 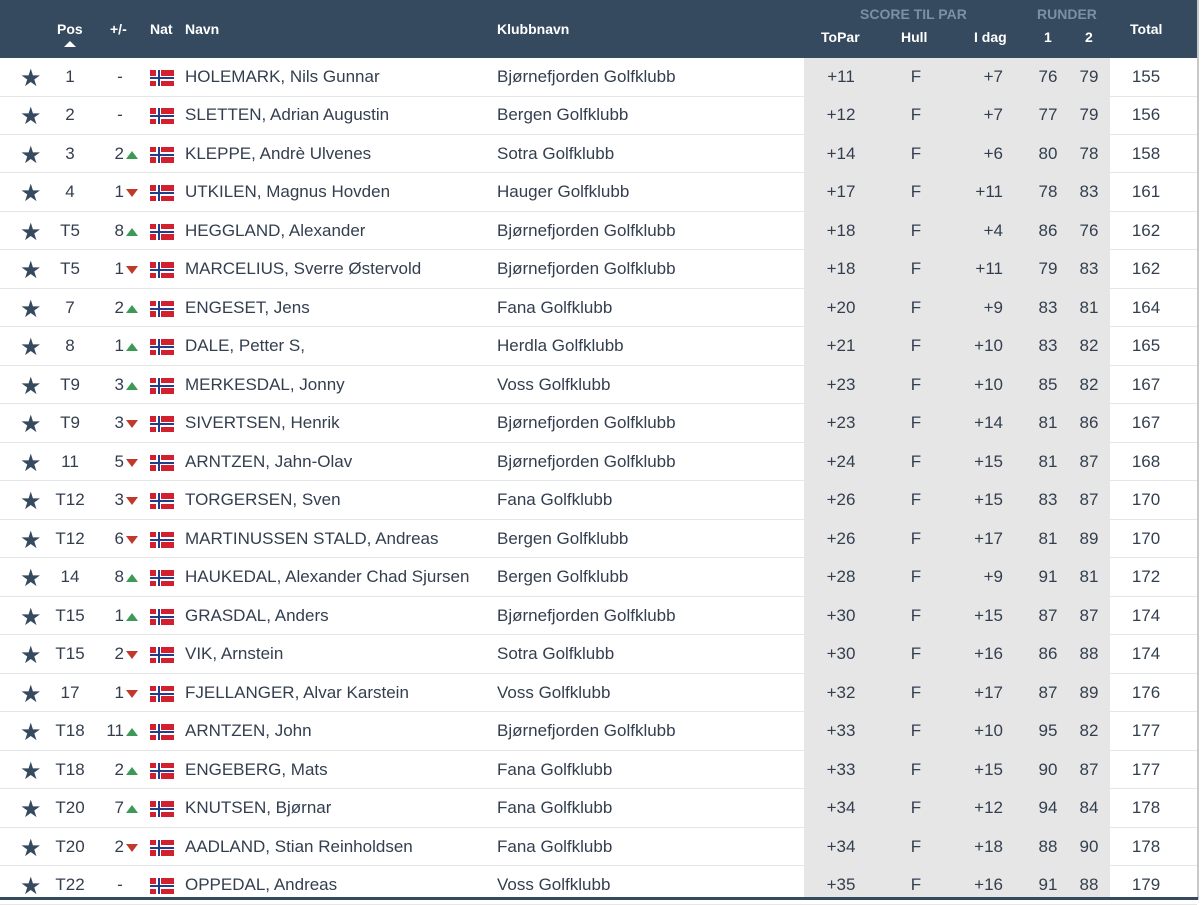 What do you see at coordinates (248, 731) in the screenshot?
I see `player-name: ARNTZEN, John` at bounding box center [248, 731].